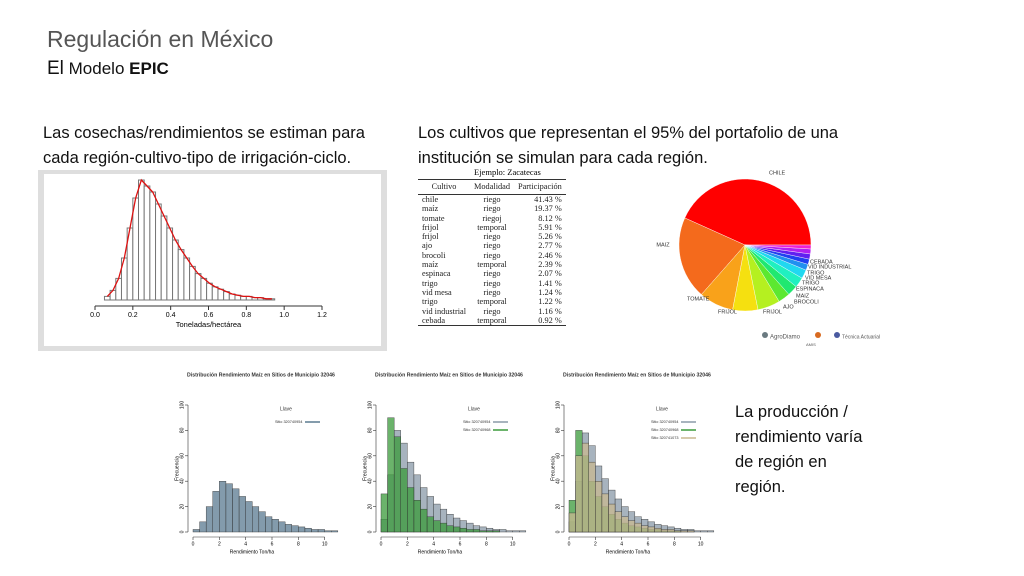 Image resolution: width=1024 pixels, height=576 pixels. I want to click on pie-label: CHILE, so click(777, 173).